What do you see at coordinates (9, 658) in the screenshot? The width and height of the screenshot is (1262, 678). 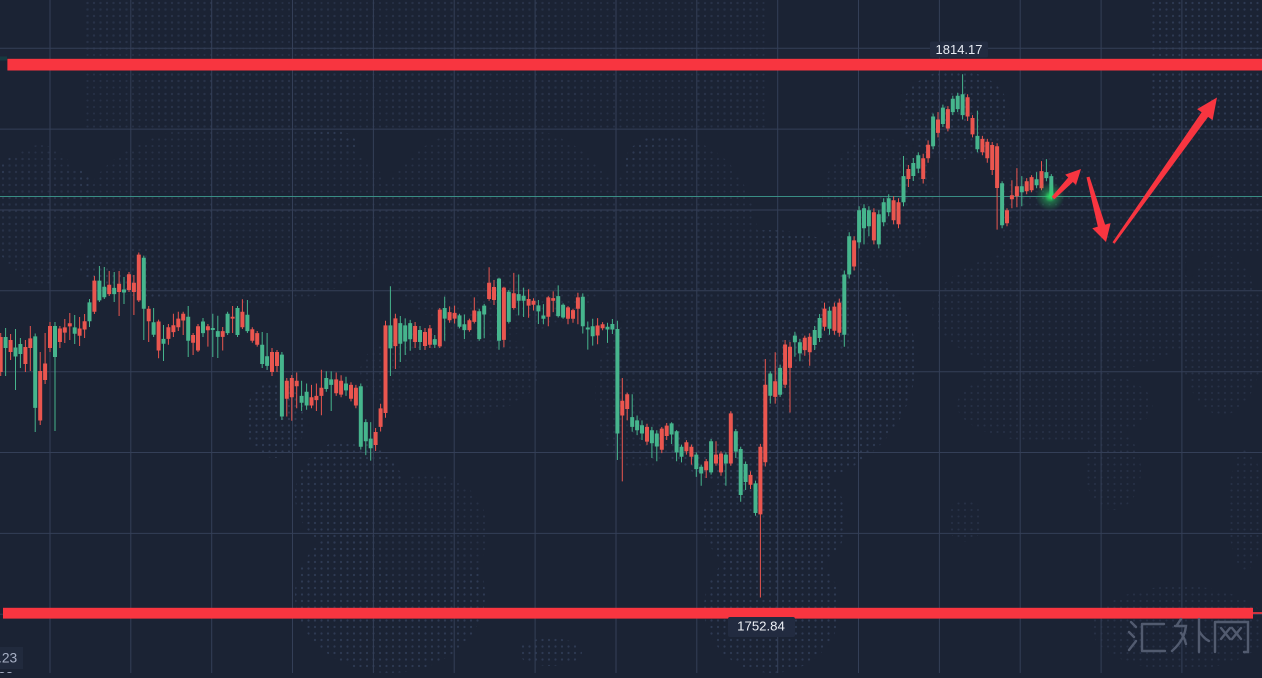 I see `svg-text: .23` at bounding box center [9, 658].